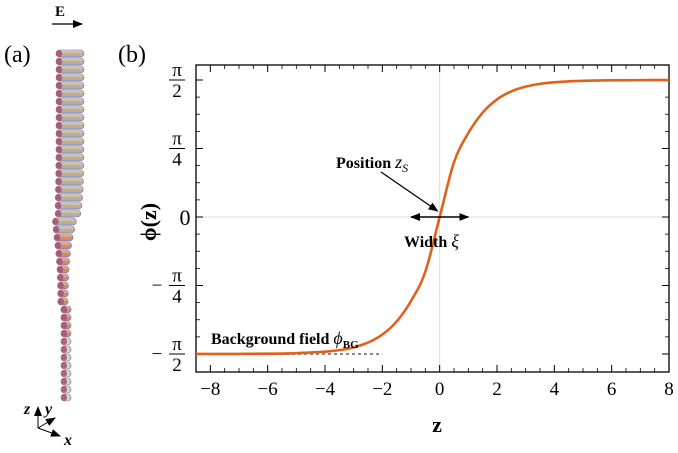 The image size is (678, 453). Describe the element at coordinates (669, 389) in the screenshot. I see `x-tick-label: 8` at that location.